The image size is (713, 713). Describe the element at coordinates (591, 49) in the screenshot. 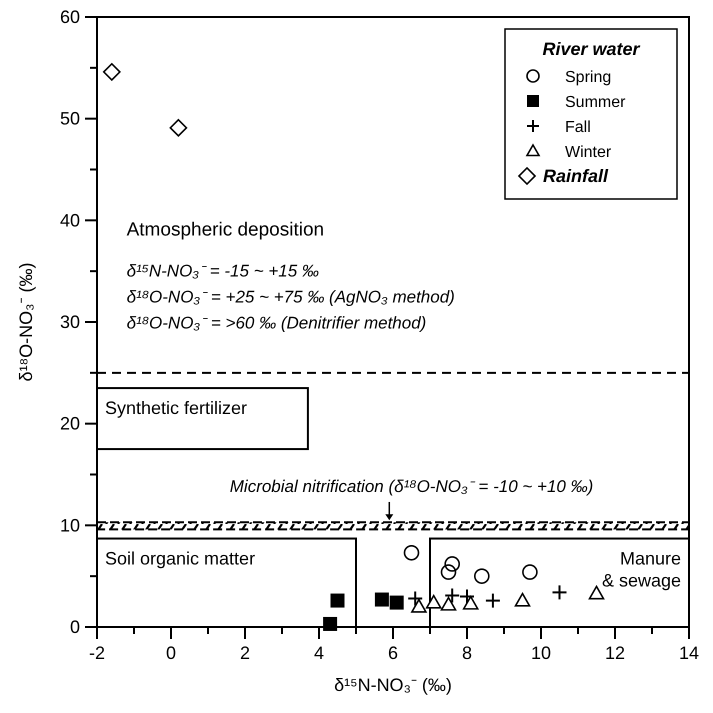

I see `legend-title: River water` at that location.